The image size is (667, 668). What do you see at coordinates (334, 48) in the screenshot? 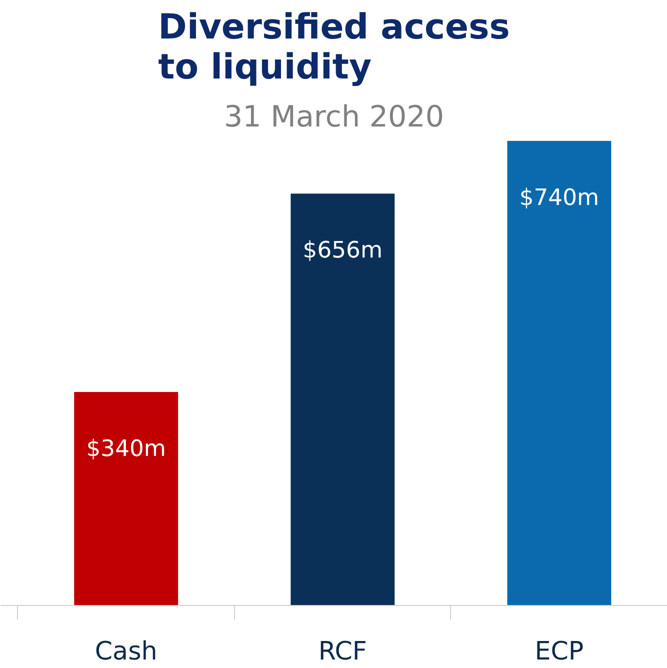
I see `chart-title: Diversified access to liquidity` at bounding box center [334, 48].